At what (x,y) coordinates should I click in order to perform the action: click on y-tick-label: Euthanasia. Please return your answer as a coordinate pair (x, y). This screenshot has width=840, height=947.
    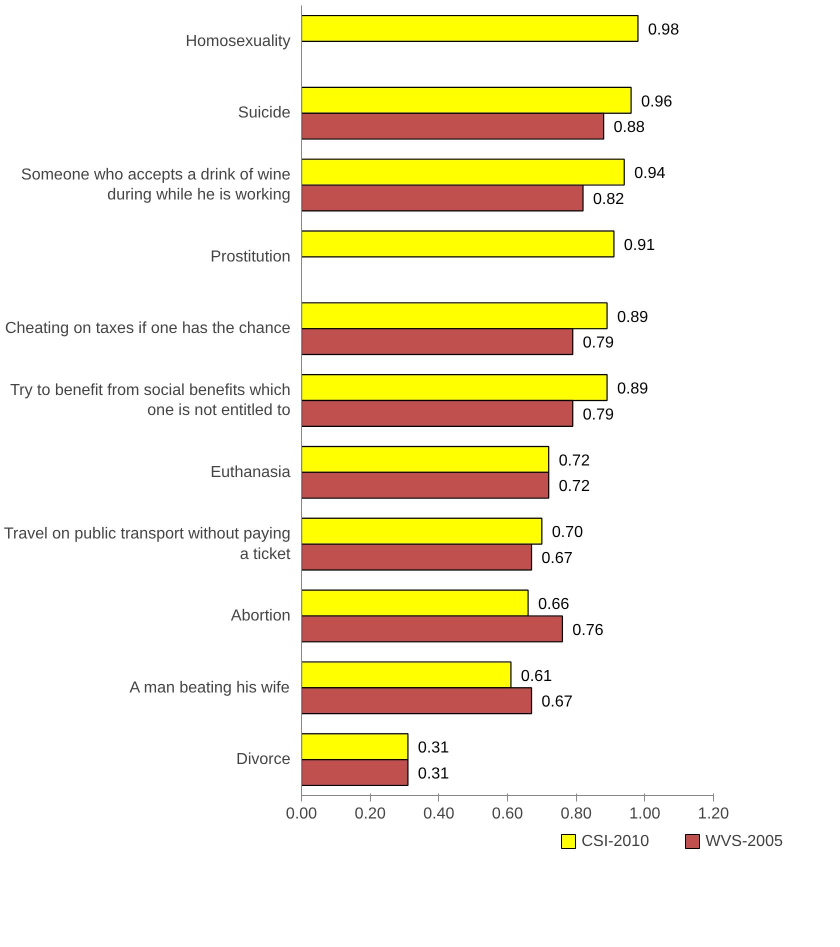
    Looking at the image, I should click on (250, 472).